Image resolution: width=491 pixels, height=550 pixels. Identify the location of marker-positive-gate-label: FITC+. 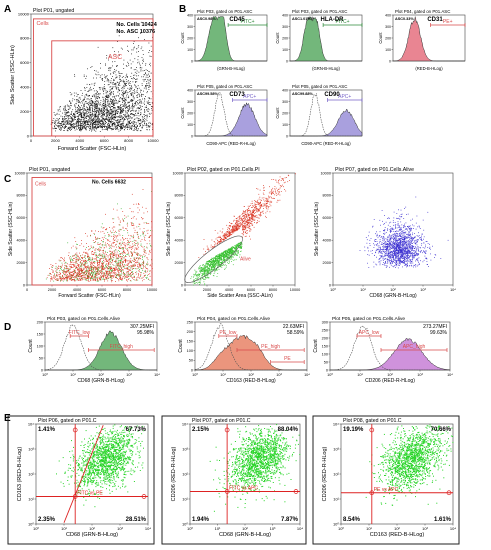
(343, 22).